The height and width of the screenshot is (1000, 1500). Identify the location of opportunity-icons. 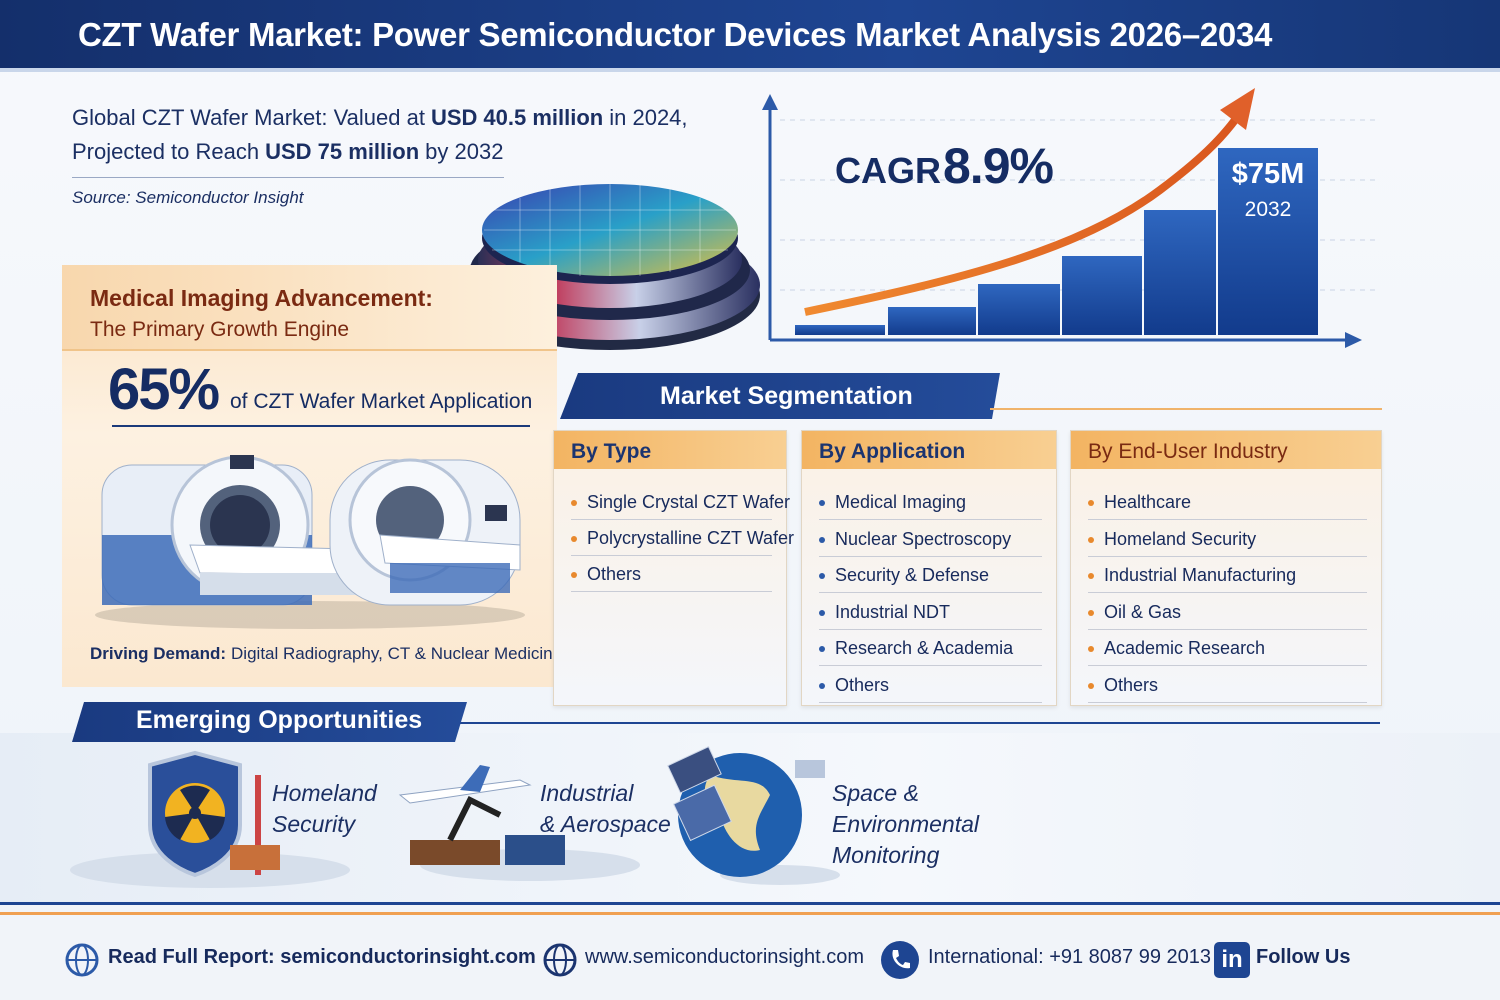
(455, 817).